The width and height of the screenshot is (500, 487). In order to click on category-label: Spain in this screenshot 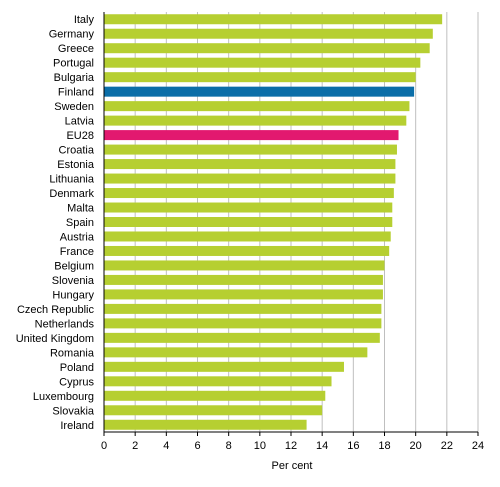, I will do `click(80, 223)`.